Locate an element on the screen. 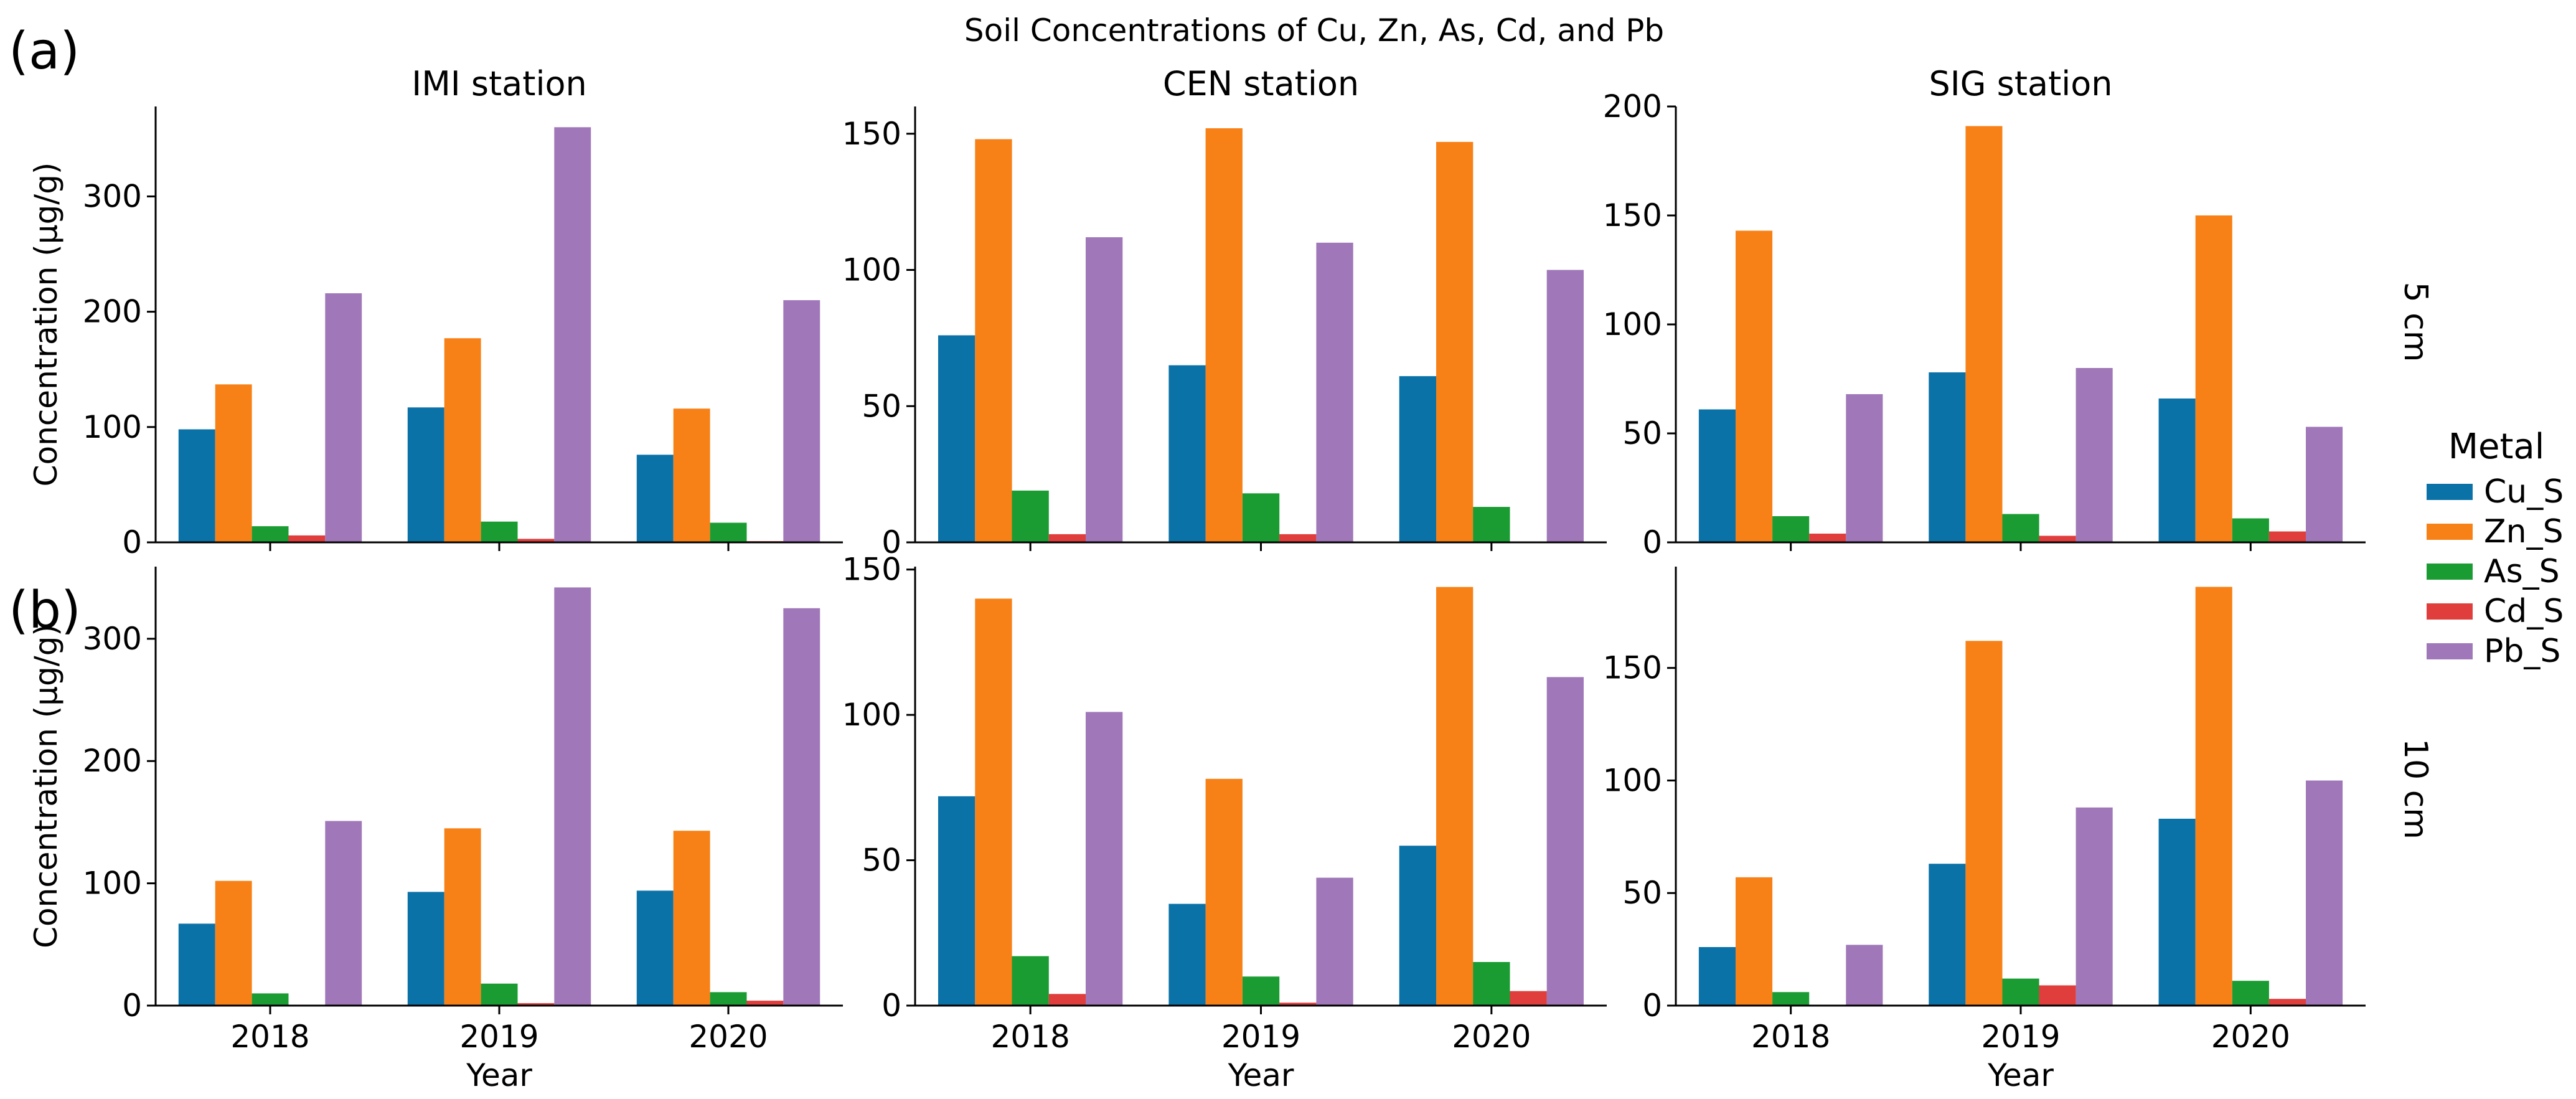  x-axis-label-p3: Year is located at coordinates (499, 1075).